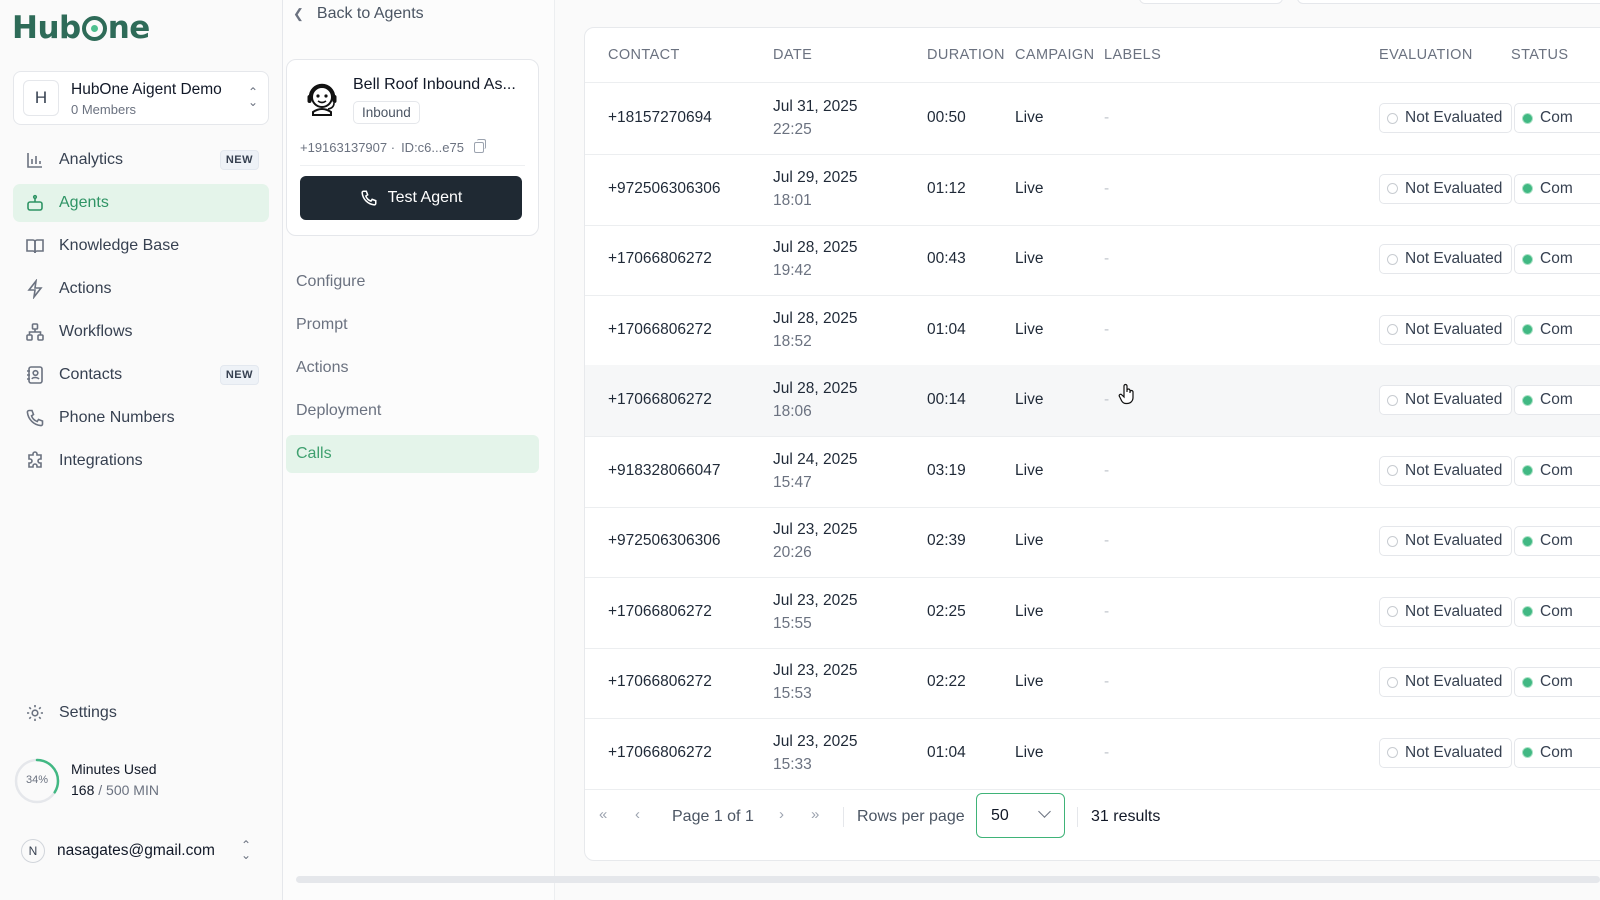 The image size is (1600, 900). I want to click on filter-control, so click(1211, 2).